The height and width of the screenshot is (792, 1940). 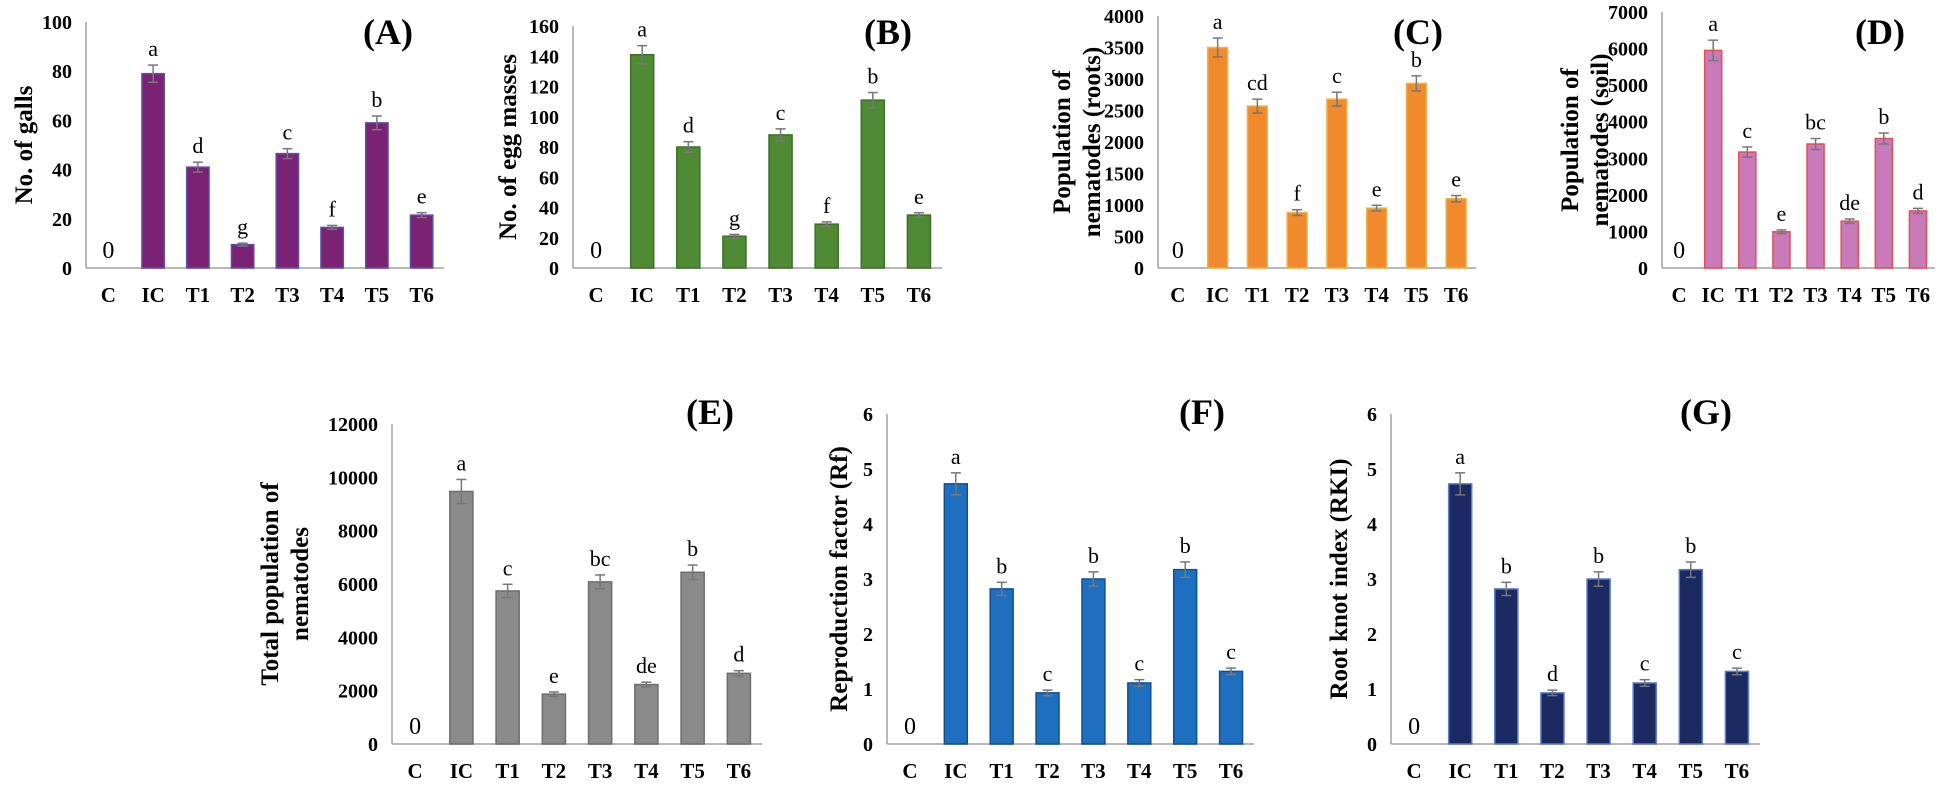 What do you see at coordinates (1628, 86) in the screenshot?
I see `y-tick-label: 5000` at bounding box center [1628, 86].